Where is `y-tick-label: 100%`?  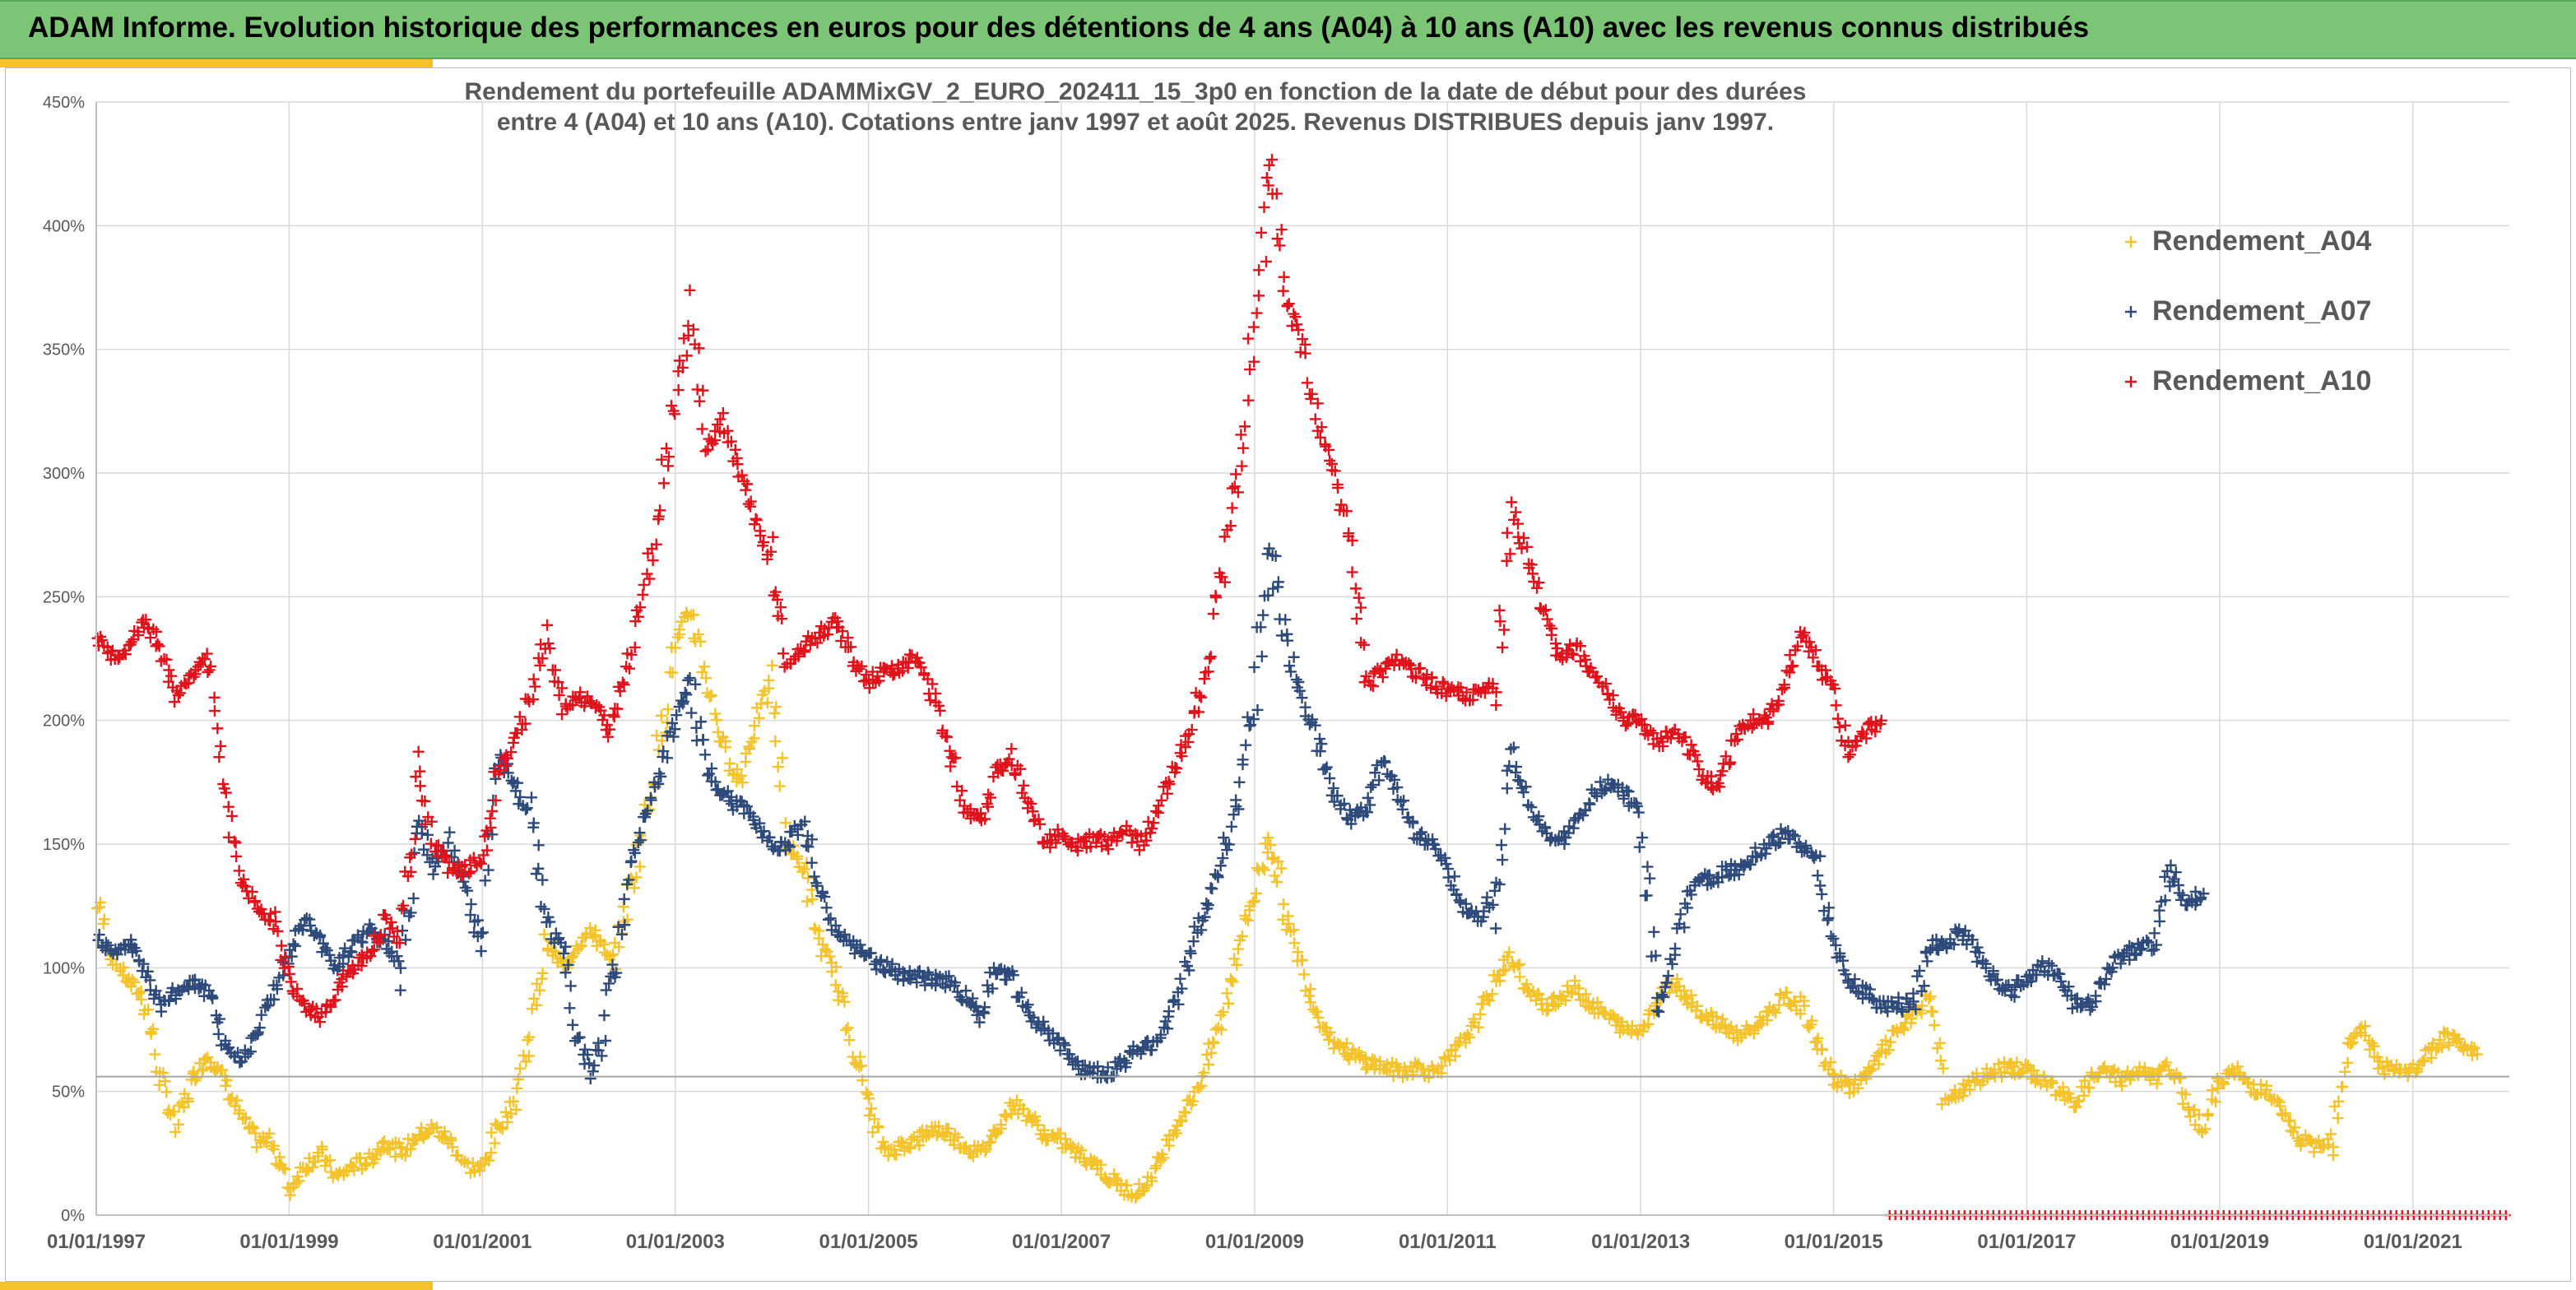 y-tick-label: 100% is located at coordinates (64, 968).